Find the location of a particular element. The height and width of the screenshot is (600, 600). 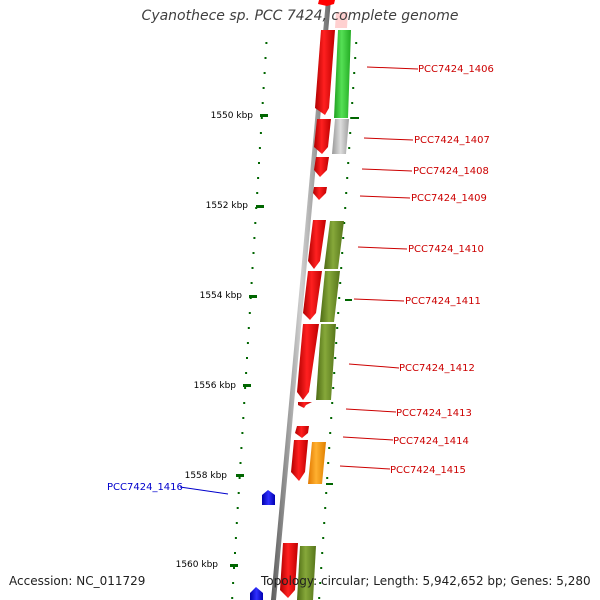

gene-label-1410: PCC7424_1410 is located at coordinates (446, 249).